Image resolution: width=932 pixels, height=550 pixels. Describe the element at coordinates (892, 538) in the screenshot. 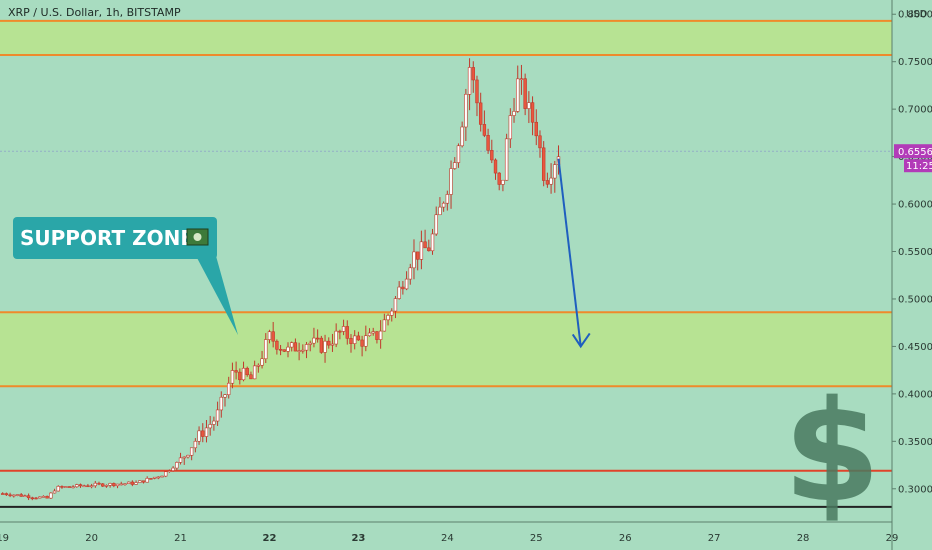

I see `x-tick-label: 29` at that location.